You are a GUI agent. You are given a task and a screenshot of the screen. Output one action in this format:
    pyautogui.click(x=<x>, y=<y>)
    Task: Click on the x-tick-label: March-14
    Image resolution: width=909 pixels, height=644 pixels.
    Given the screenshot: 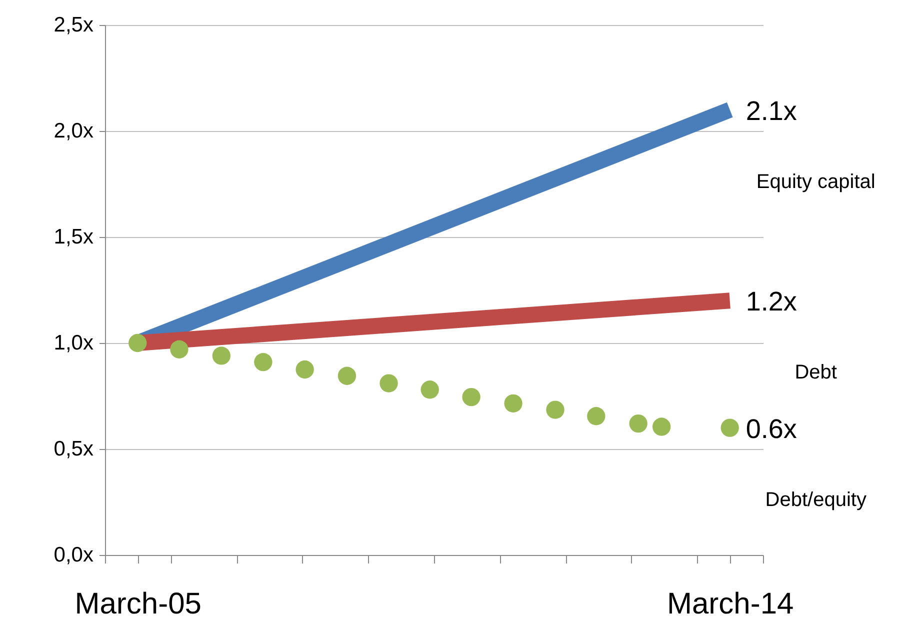 What is the action you would take?
    pyautogui.click(x=730, y=604)
    